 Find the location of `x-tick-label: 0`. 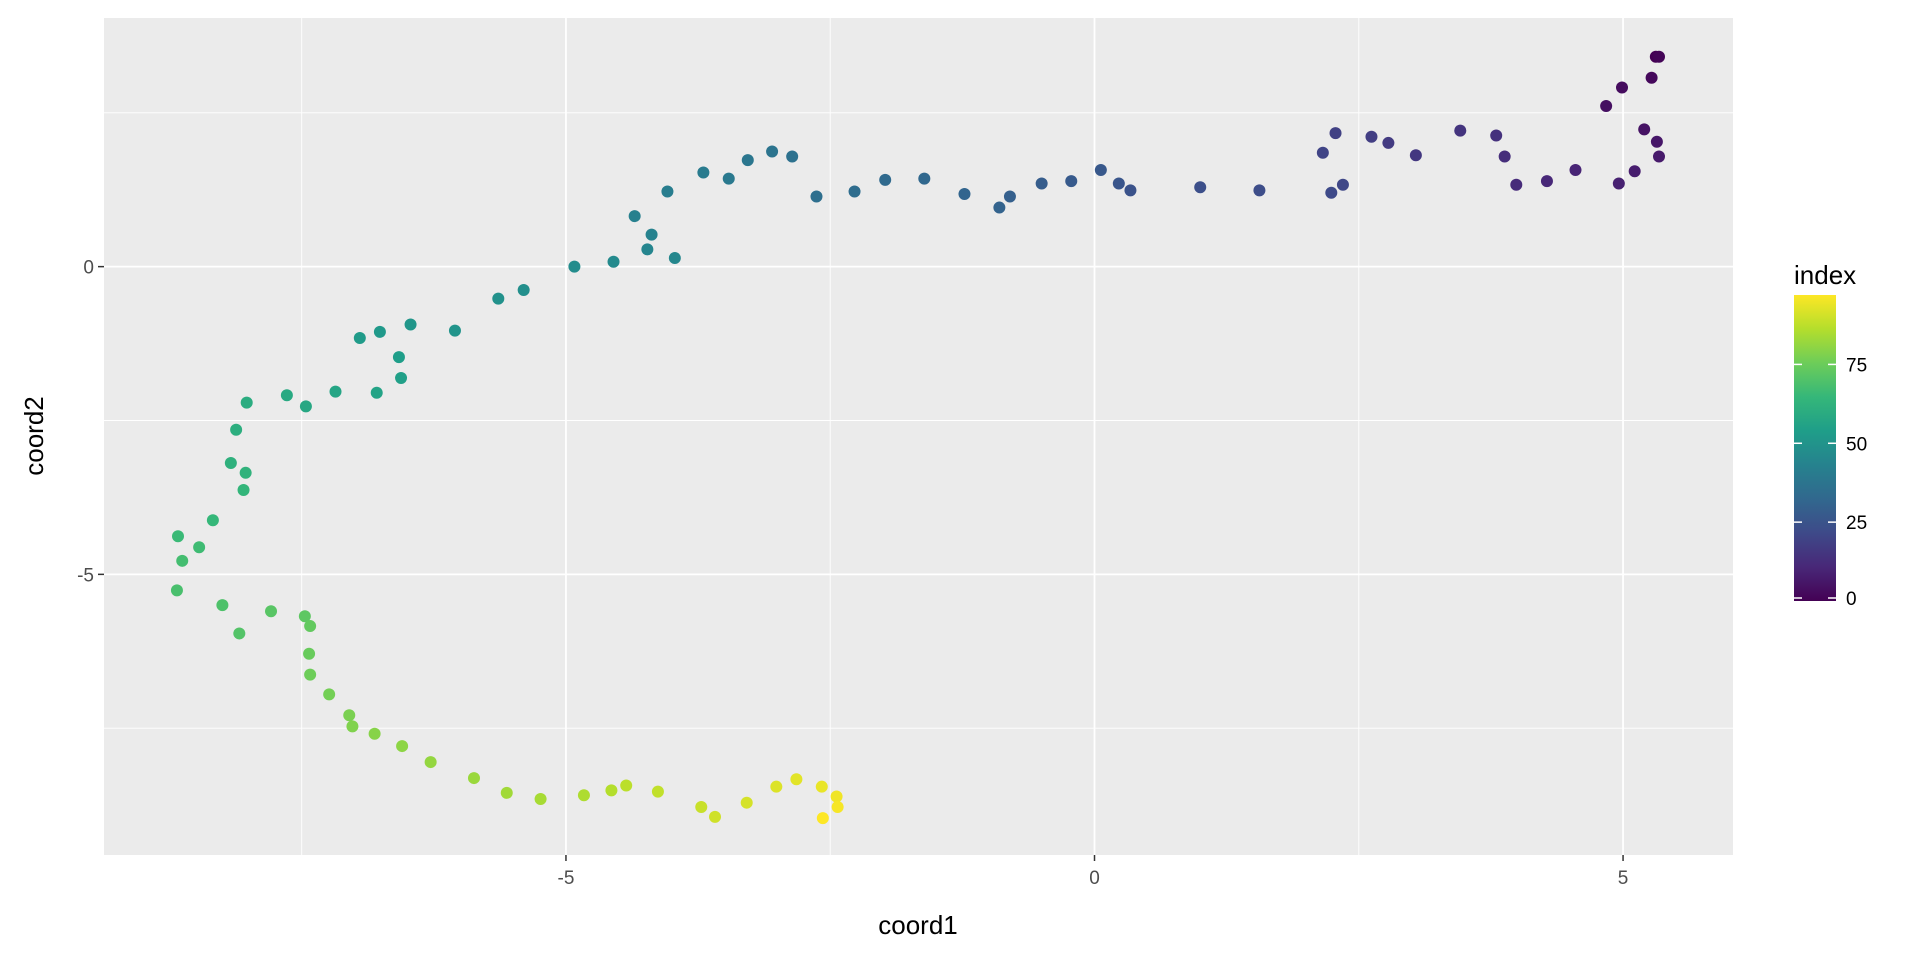

x-tick-label: 0 is located at coordinates (1094, 878).